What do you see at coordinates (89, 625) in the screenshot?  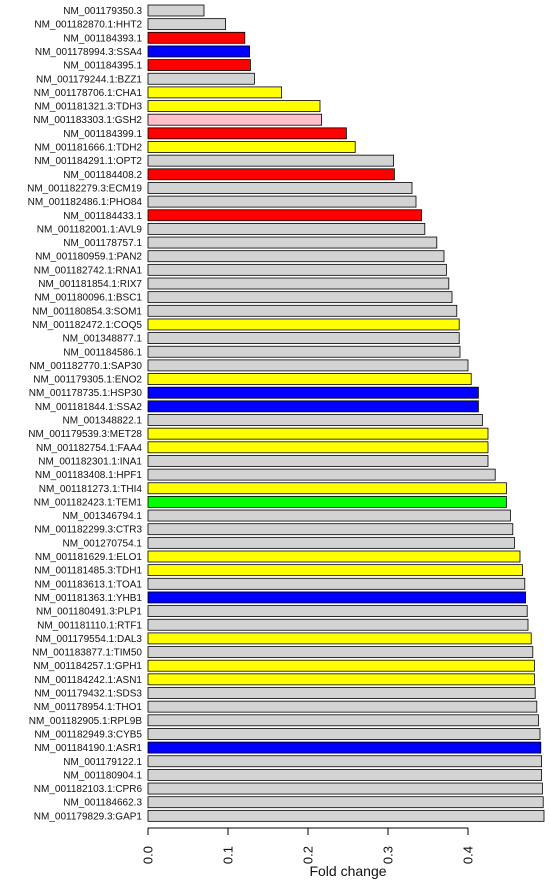 I see `category-label: NM_001181110.1:RTF1` at bounding box center [89, 625].